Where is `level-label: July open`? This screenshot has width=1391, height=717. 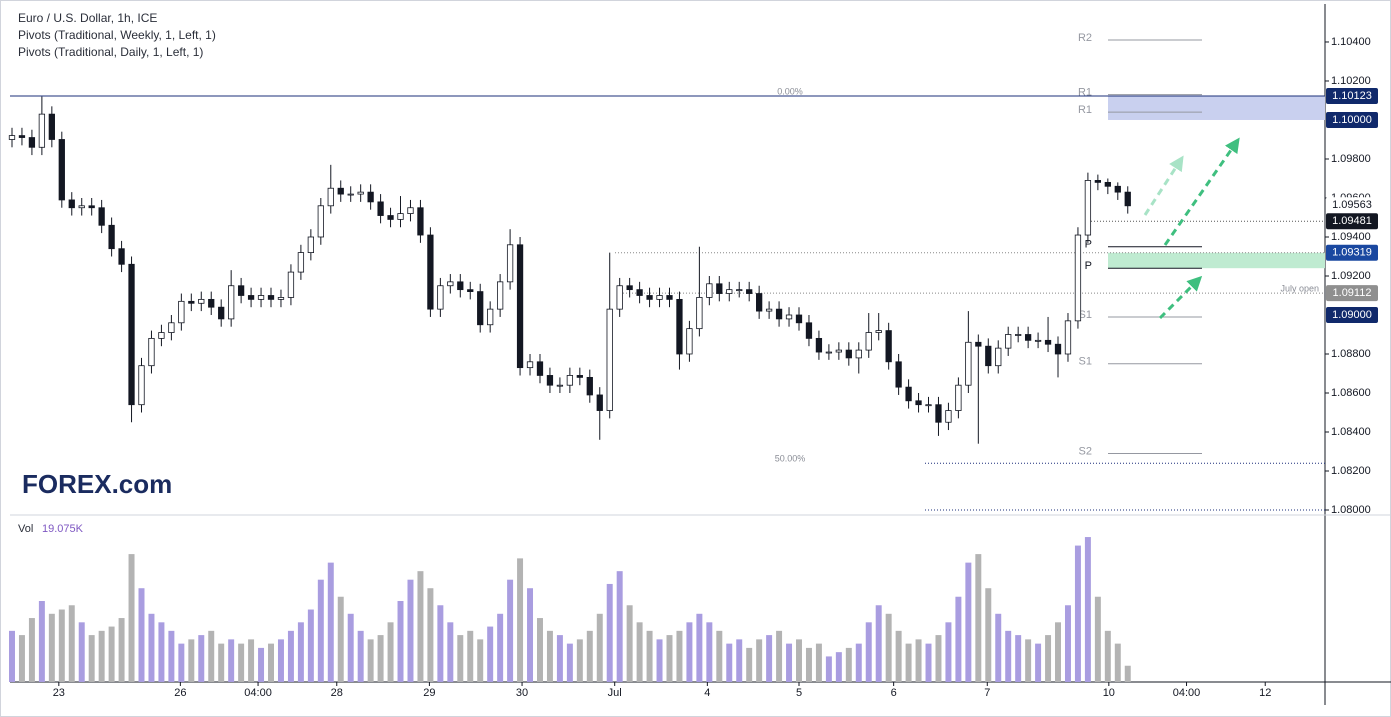
level-label: July open is located at coordinates (1299, 289).